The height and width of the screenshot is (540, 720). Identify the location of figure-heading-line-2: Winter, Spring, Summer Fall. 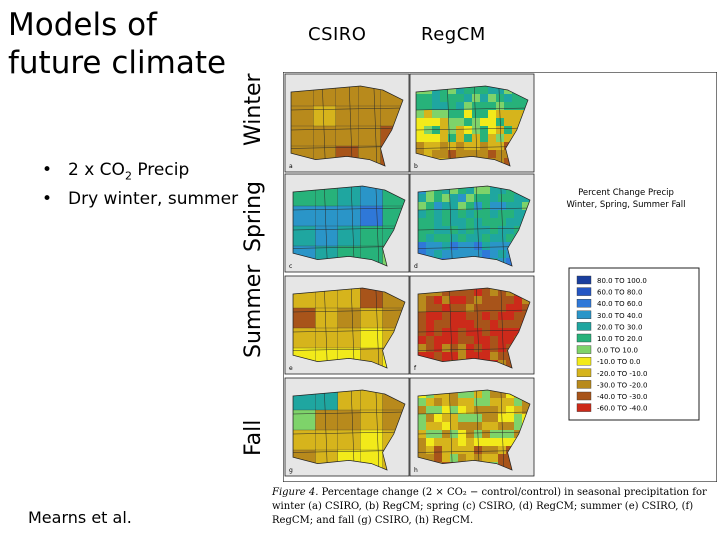
(625, 205).